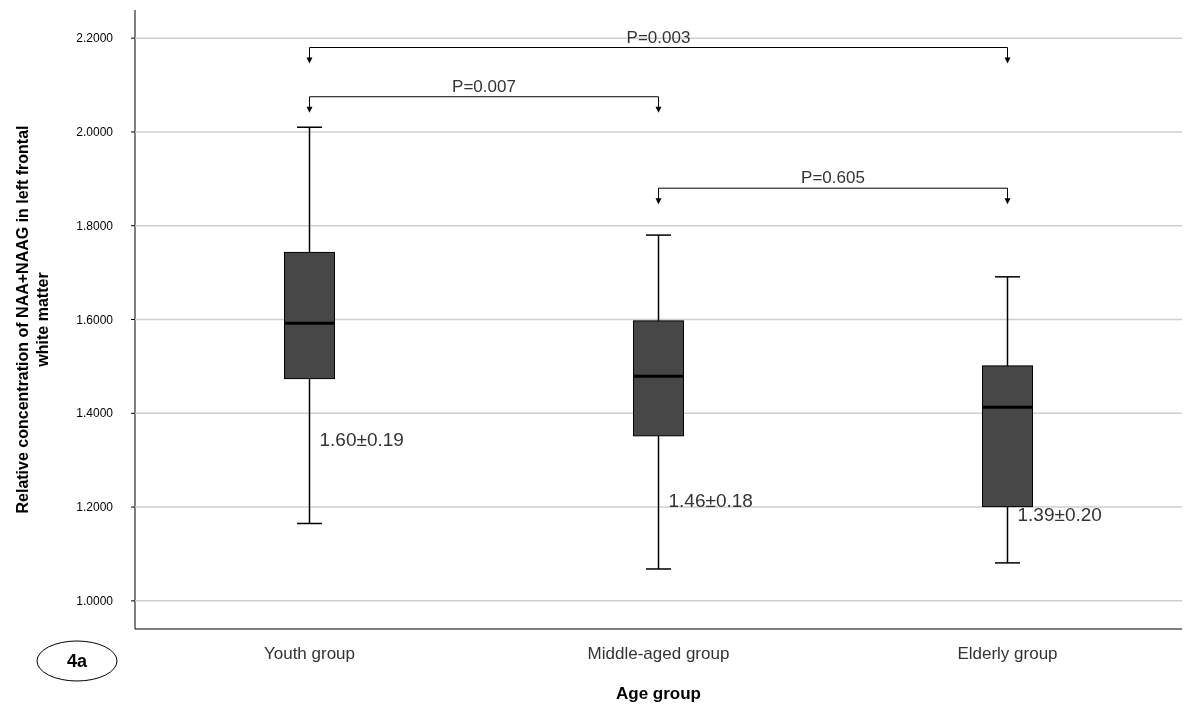 The width and height of the screenshot is (1192, 711). What do you see at coordinates (32, 319) in the screenshot?
I see `y-axis-title: Relative concentration of NAA+NAAG in left frontal white matter` at bounding box center [32, 319].